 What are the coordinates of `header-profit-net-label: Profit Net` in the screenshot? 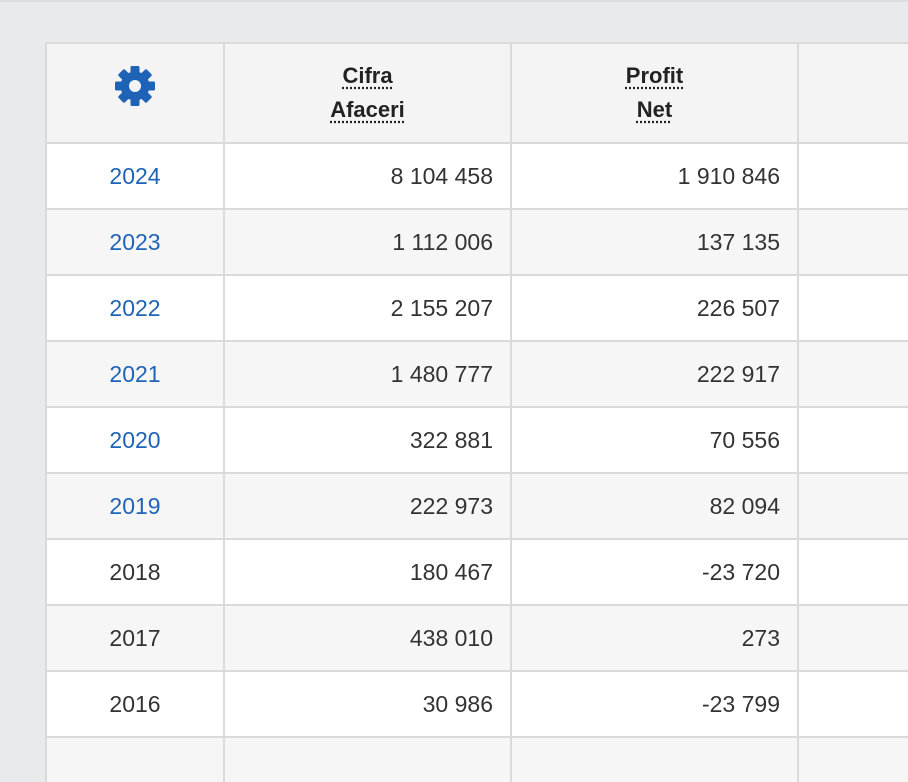 It's located at (654, 93).